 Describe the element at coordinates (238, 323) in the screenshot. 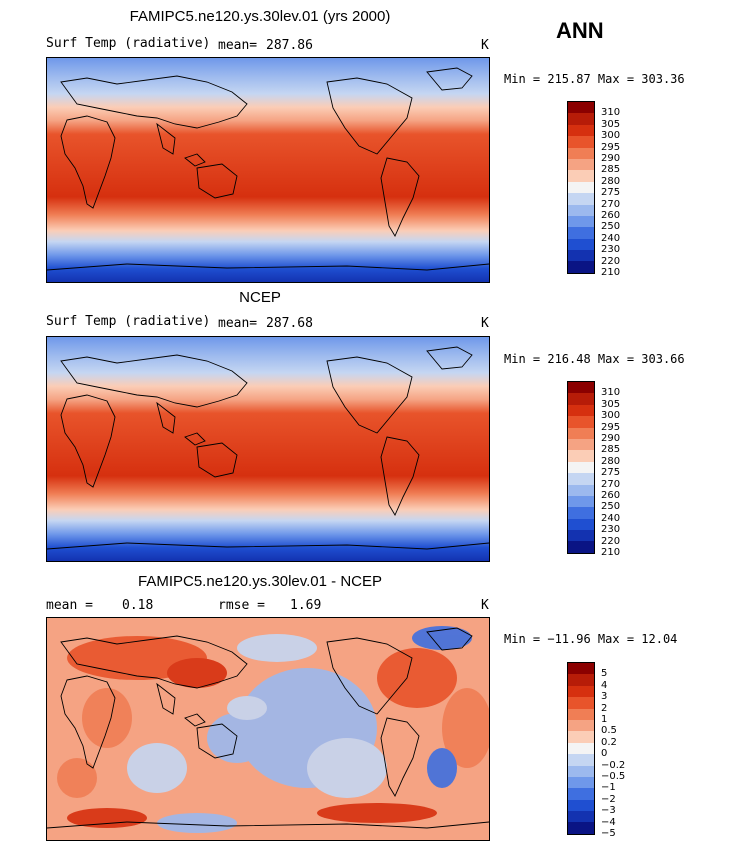

I see `panel2-mean-label: mean=` at that location.